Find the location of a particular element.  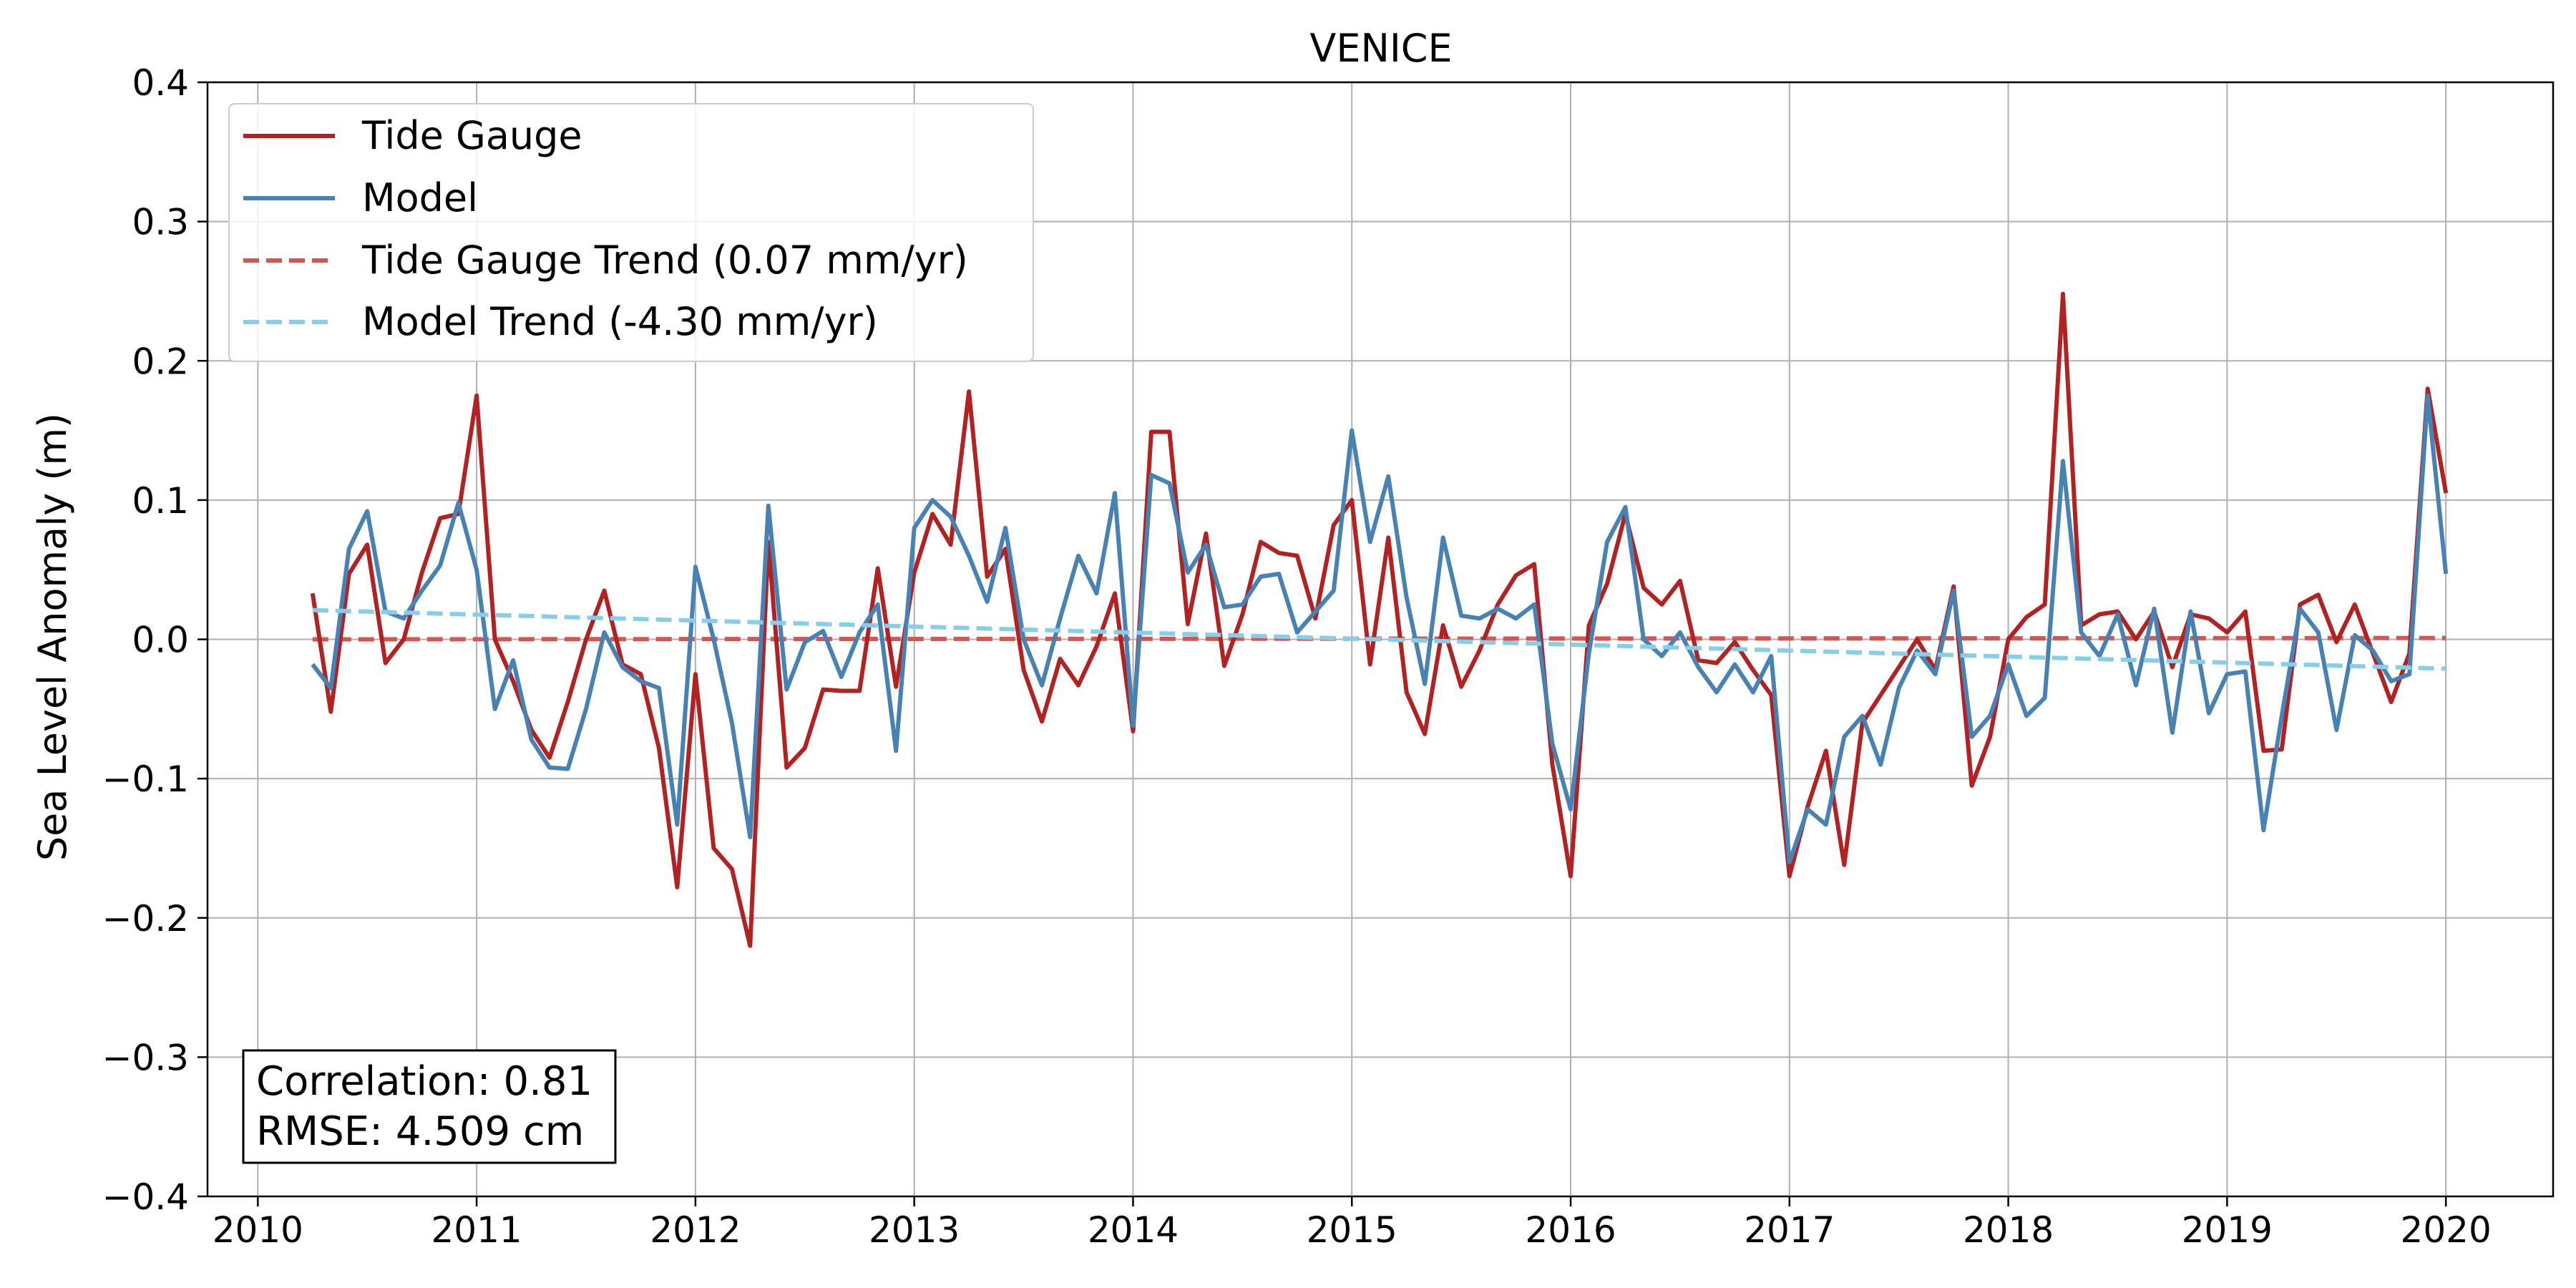

x-tick-label: 2019 is located at coordinates (2227, 1230).